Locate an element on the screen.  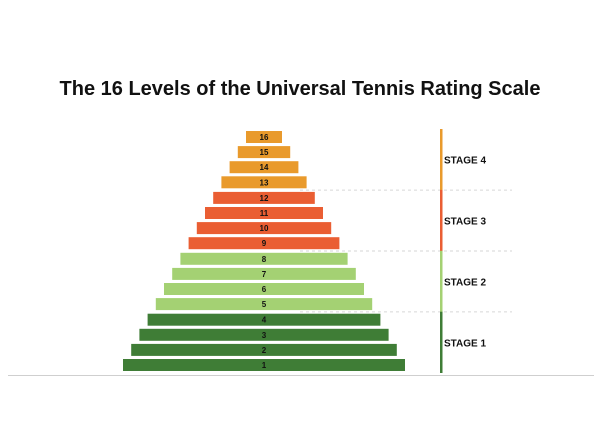
level-label-8: 8 is located at coordinates (264, 259).